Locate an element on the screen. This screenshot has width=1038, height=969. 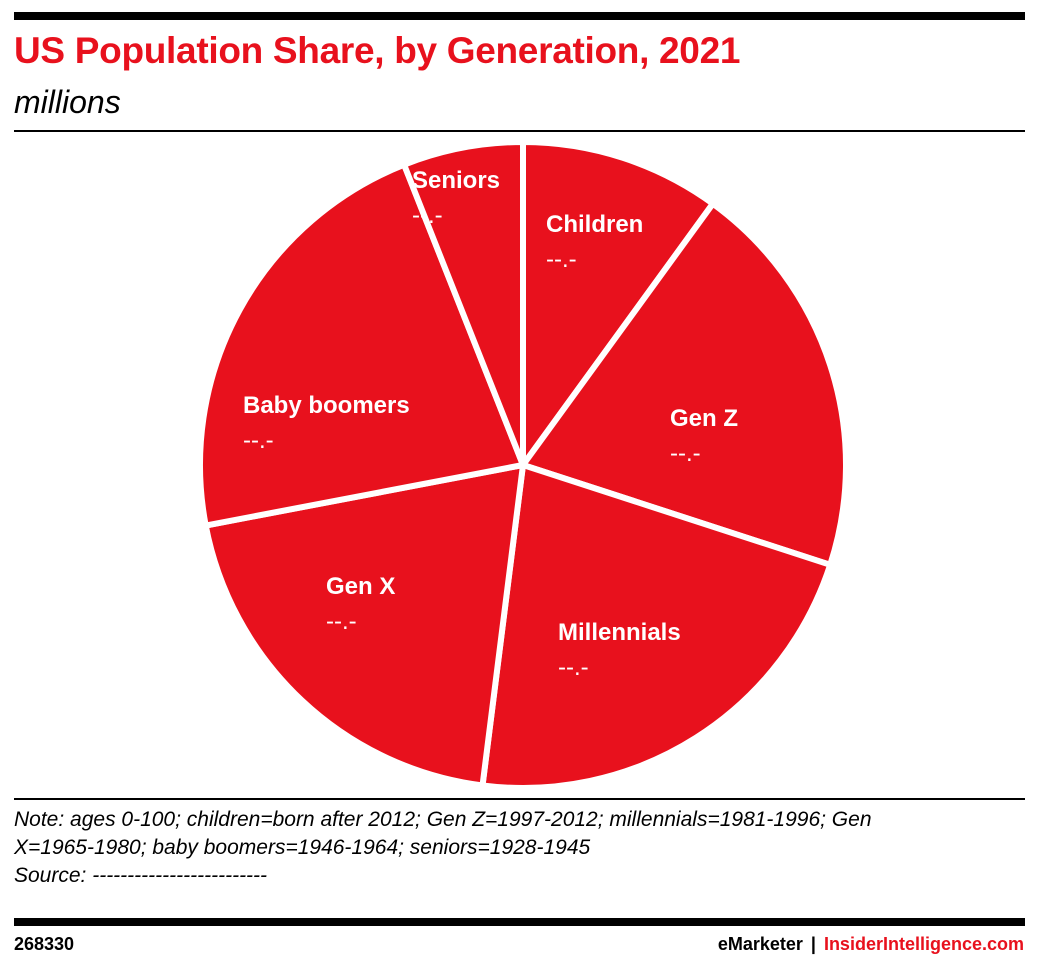
slice-label-gen-x: Gen X is located at coordinates (360, 586).